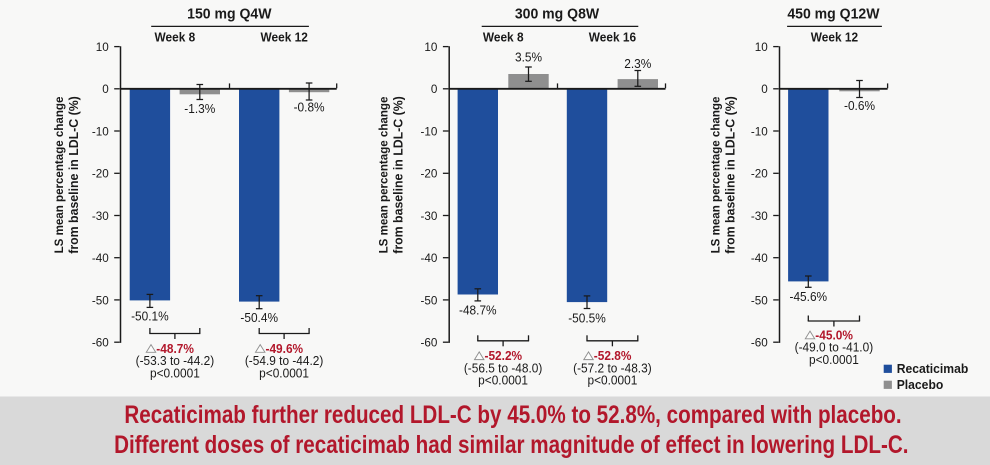  I want to click on svg-text: -45.0%, so click(834, 335).